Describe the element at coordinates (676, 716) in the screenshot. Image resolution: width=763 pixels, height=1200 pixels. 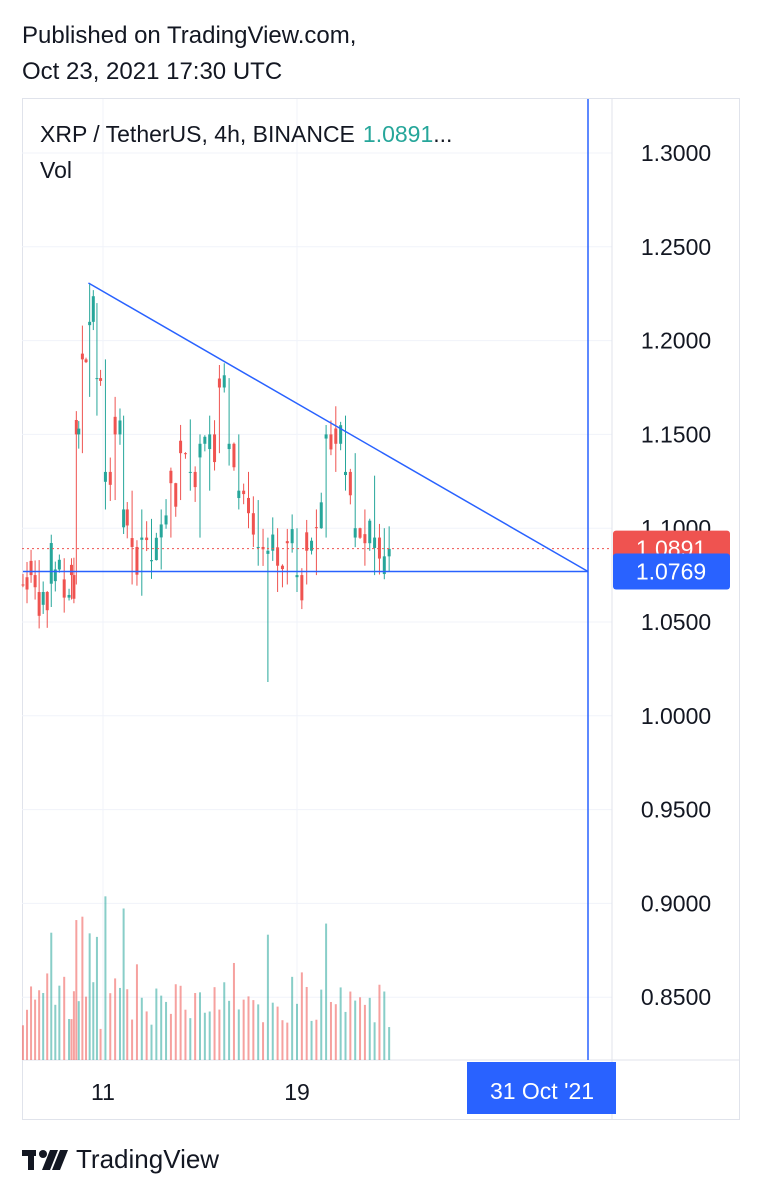
I see `price-tick-label: 1.0000` at that location.